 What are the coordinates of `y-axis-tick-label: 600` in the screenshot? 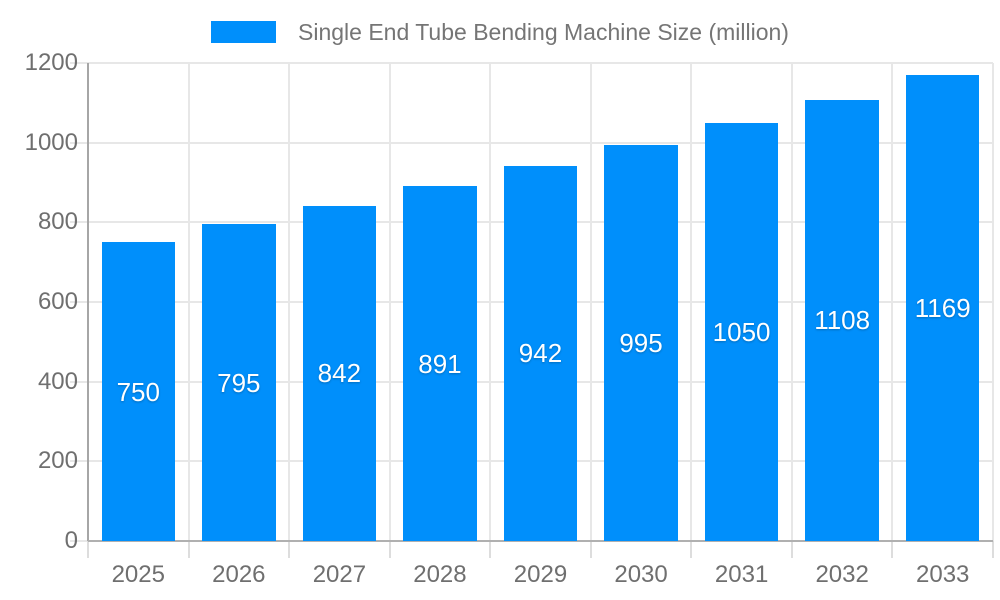 It's located at (57, 301).